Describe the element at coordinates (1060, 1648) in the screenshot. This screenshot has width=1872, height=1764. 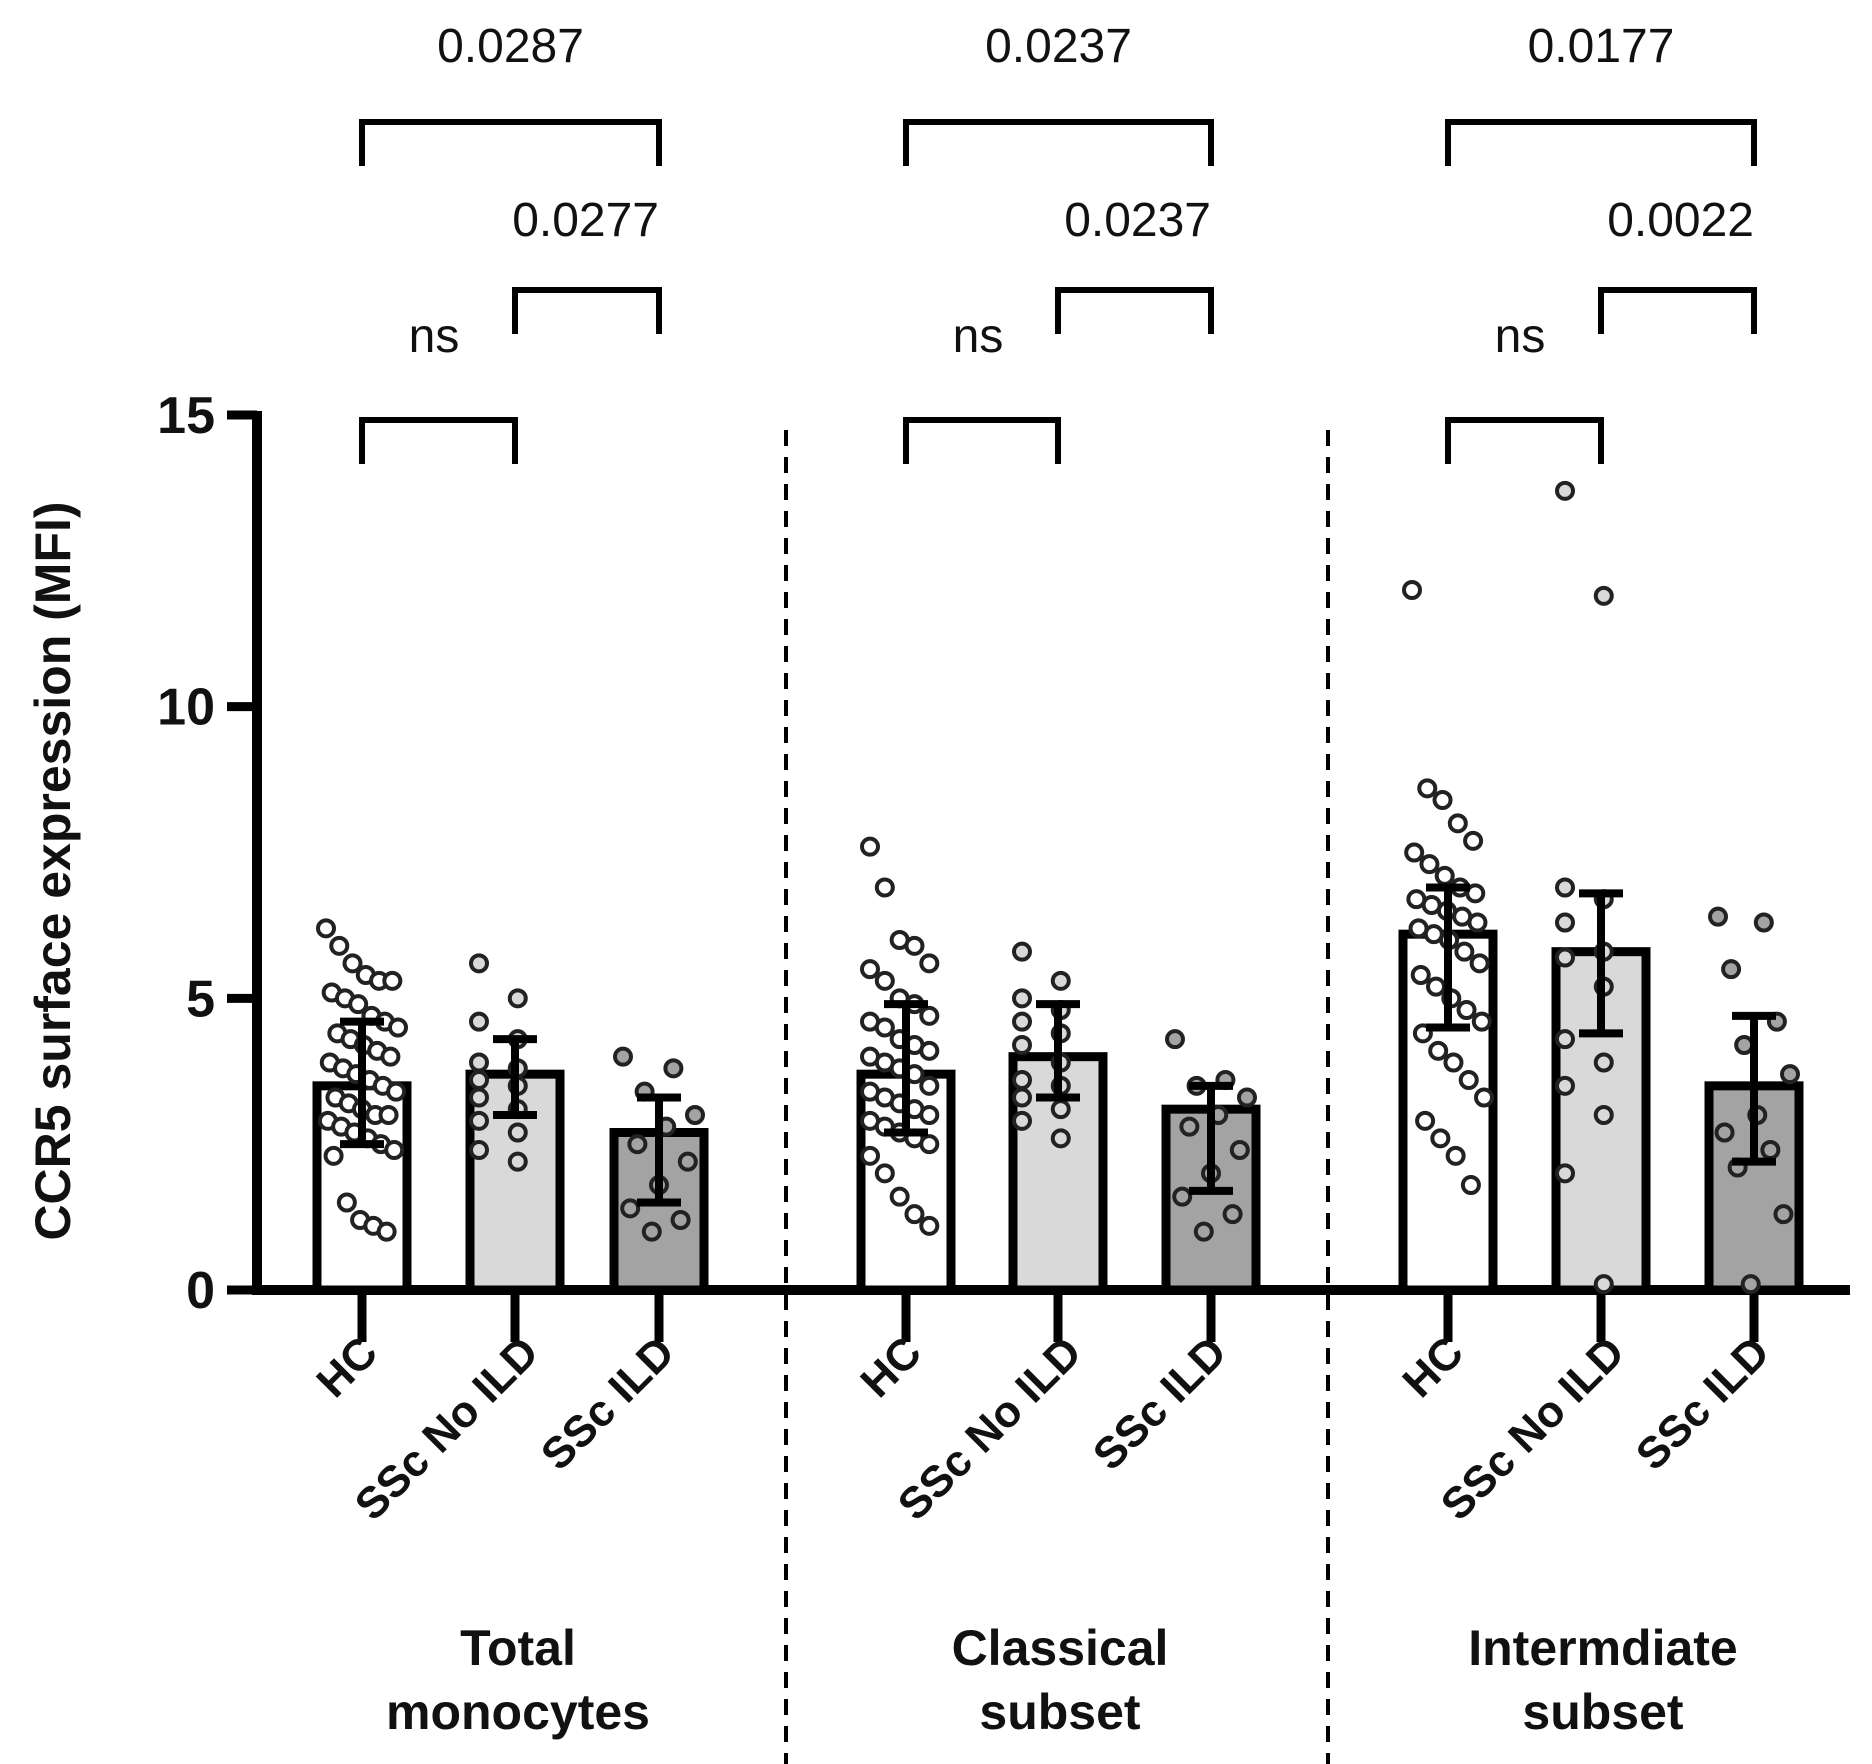
I see `group-label: Classical` at that location.